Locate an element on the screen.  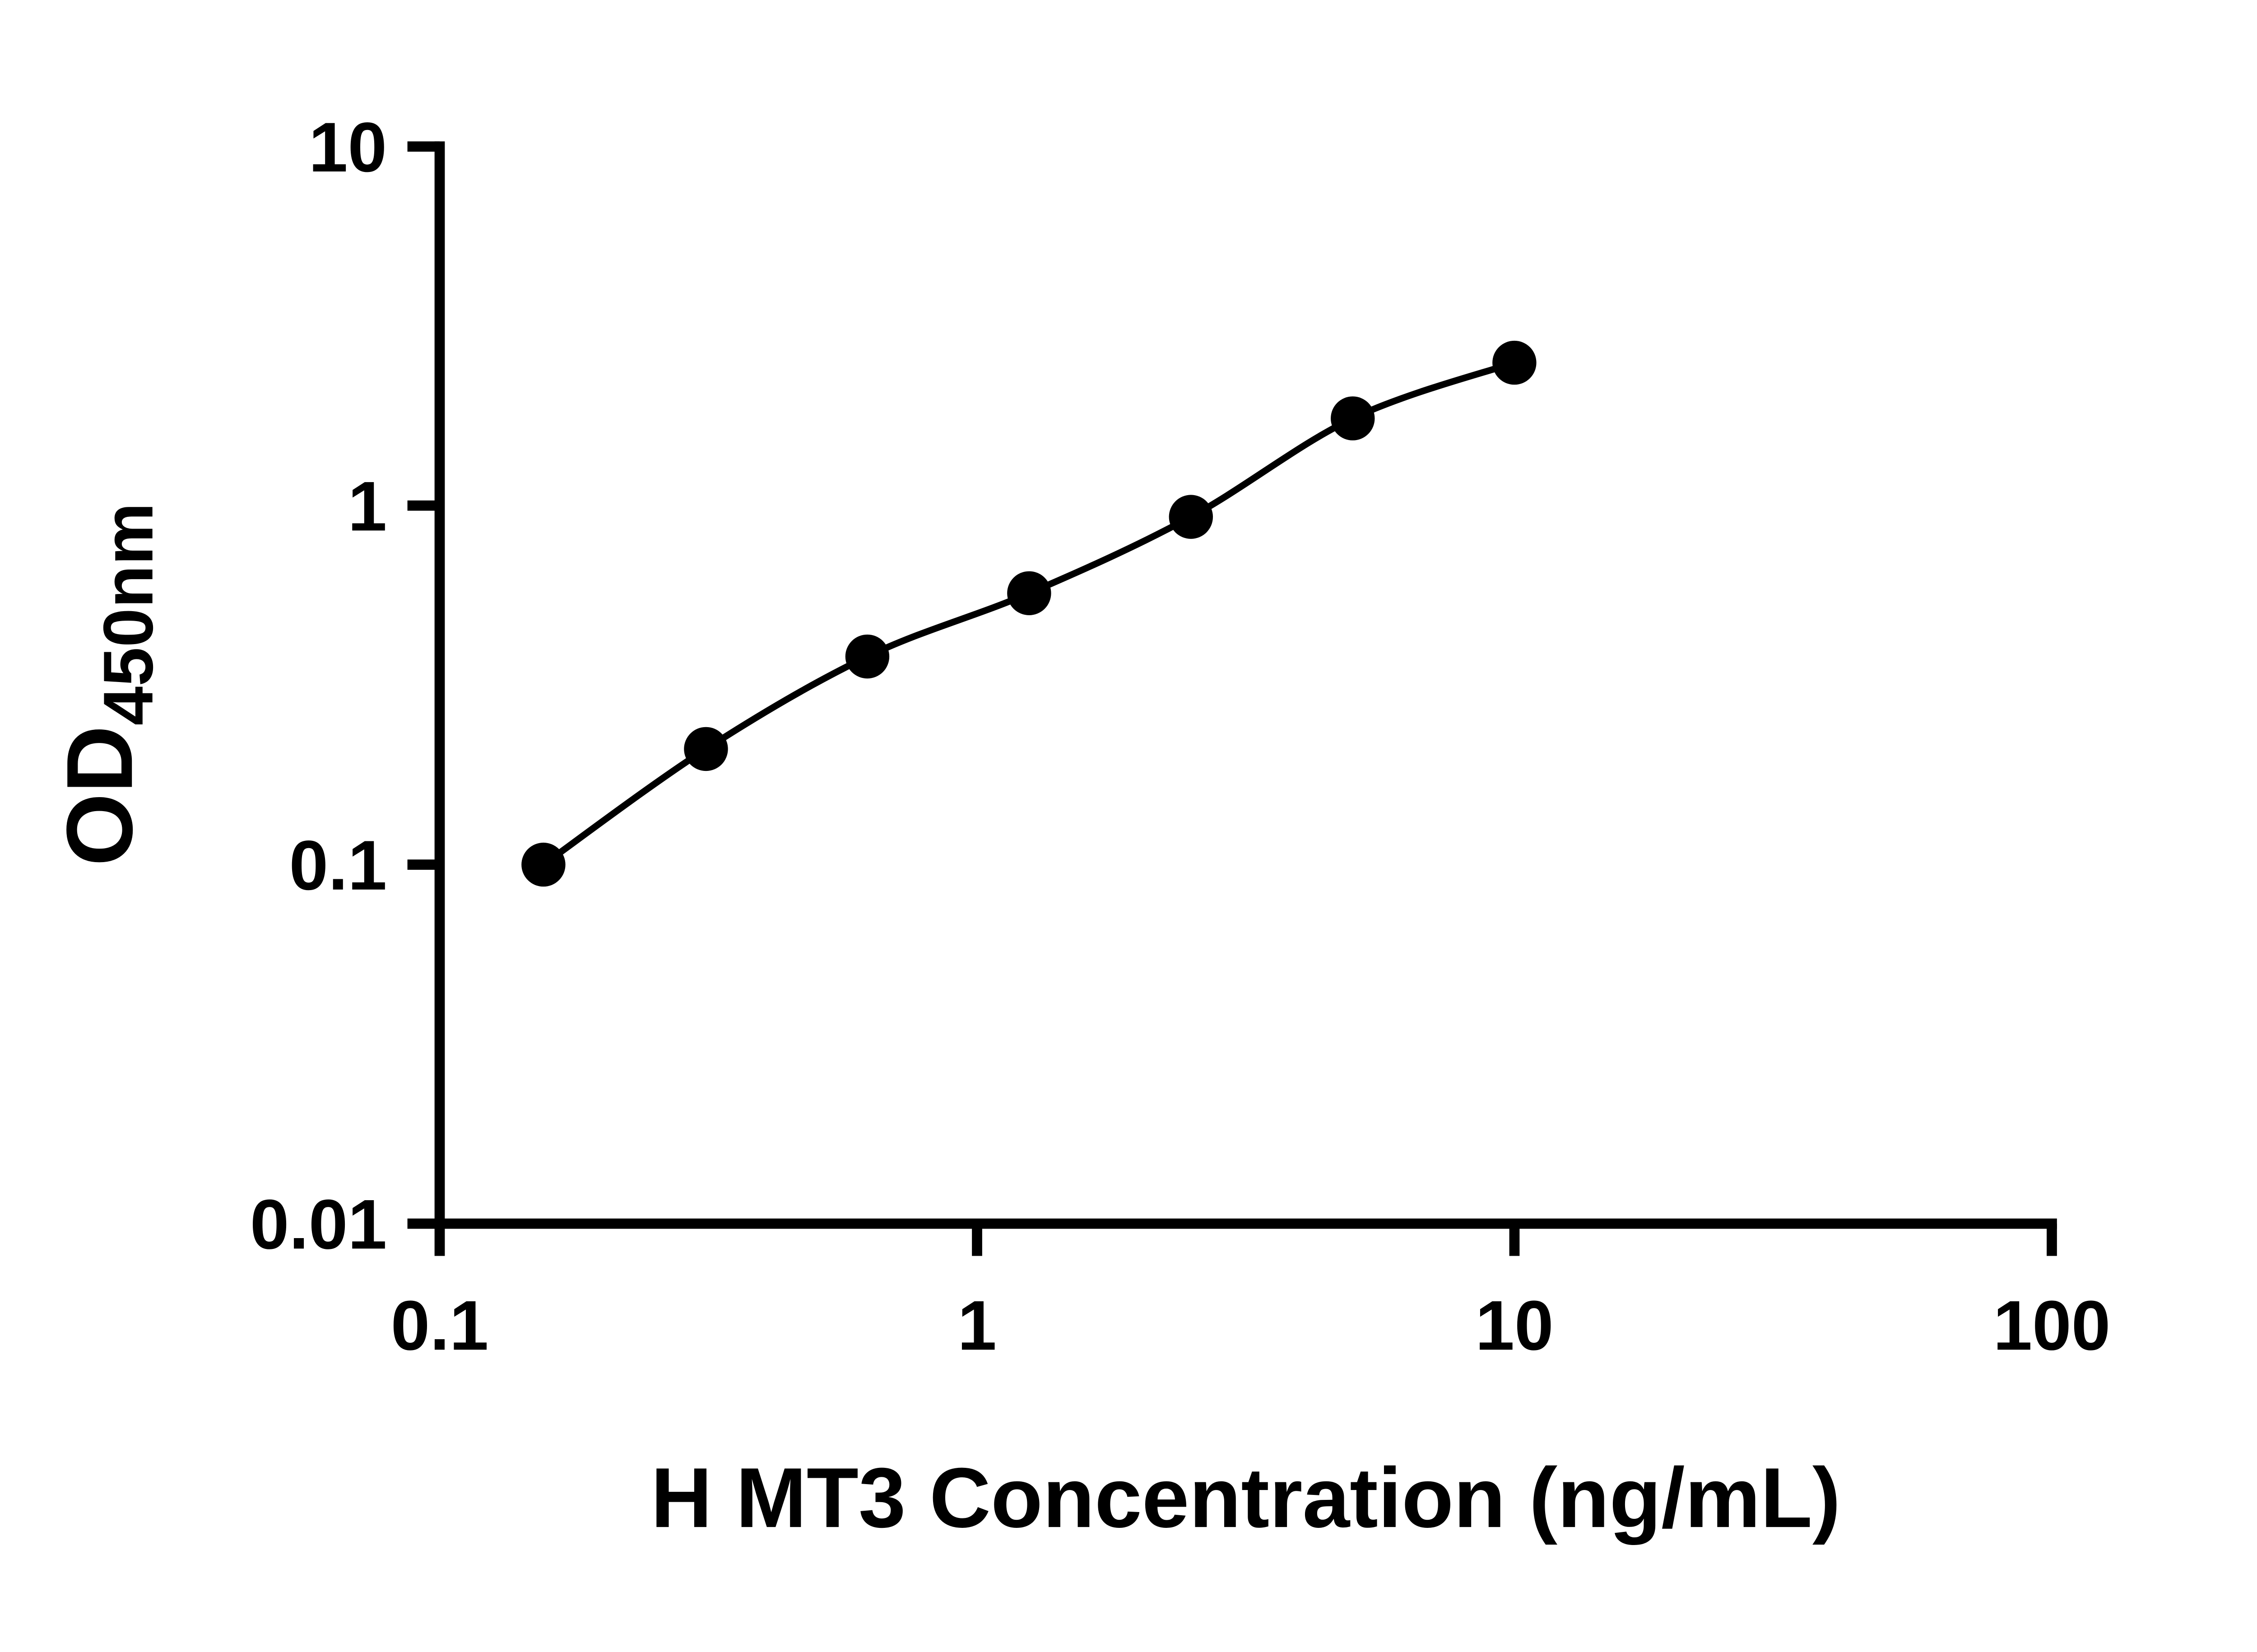
y-axis-title-main: OD is located at coordinates (100, 795).